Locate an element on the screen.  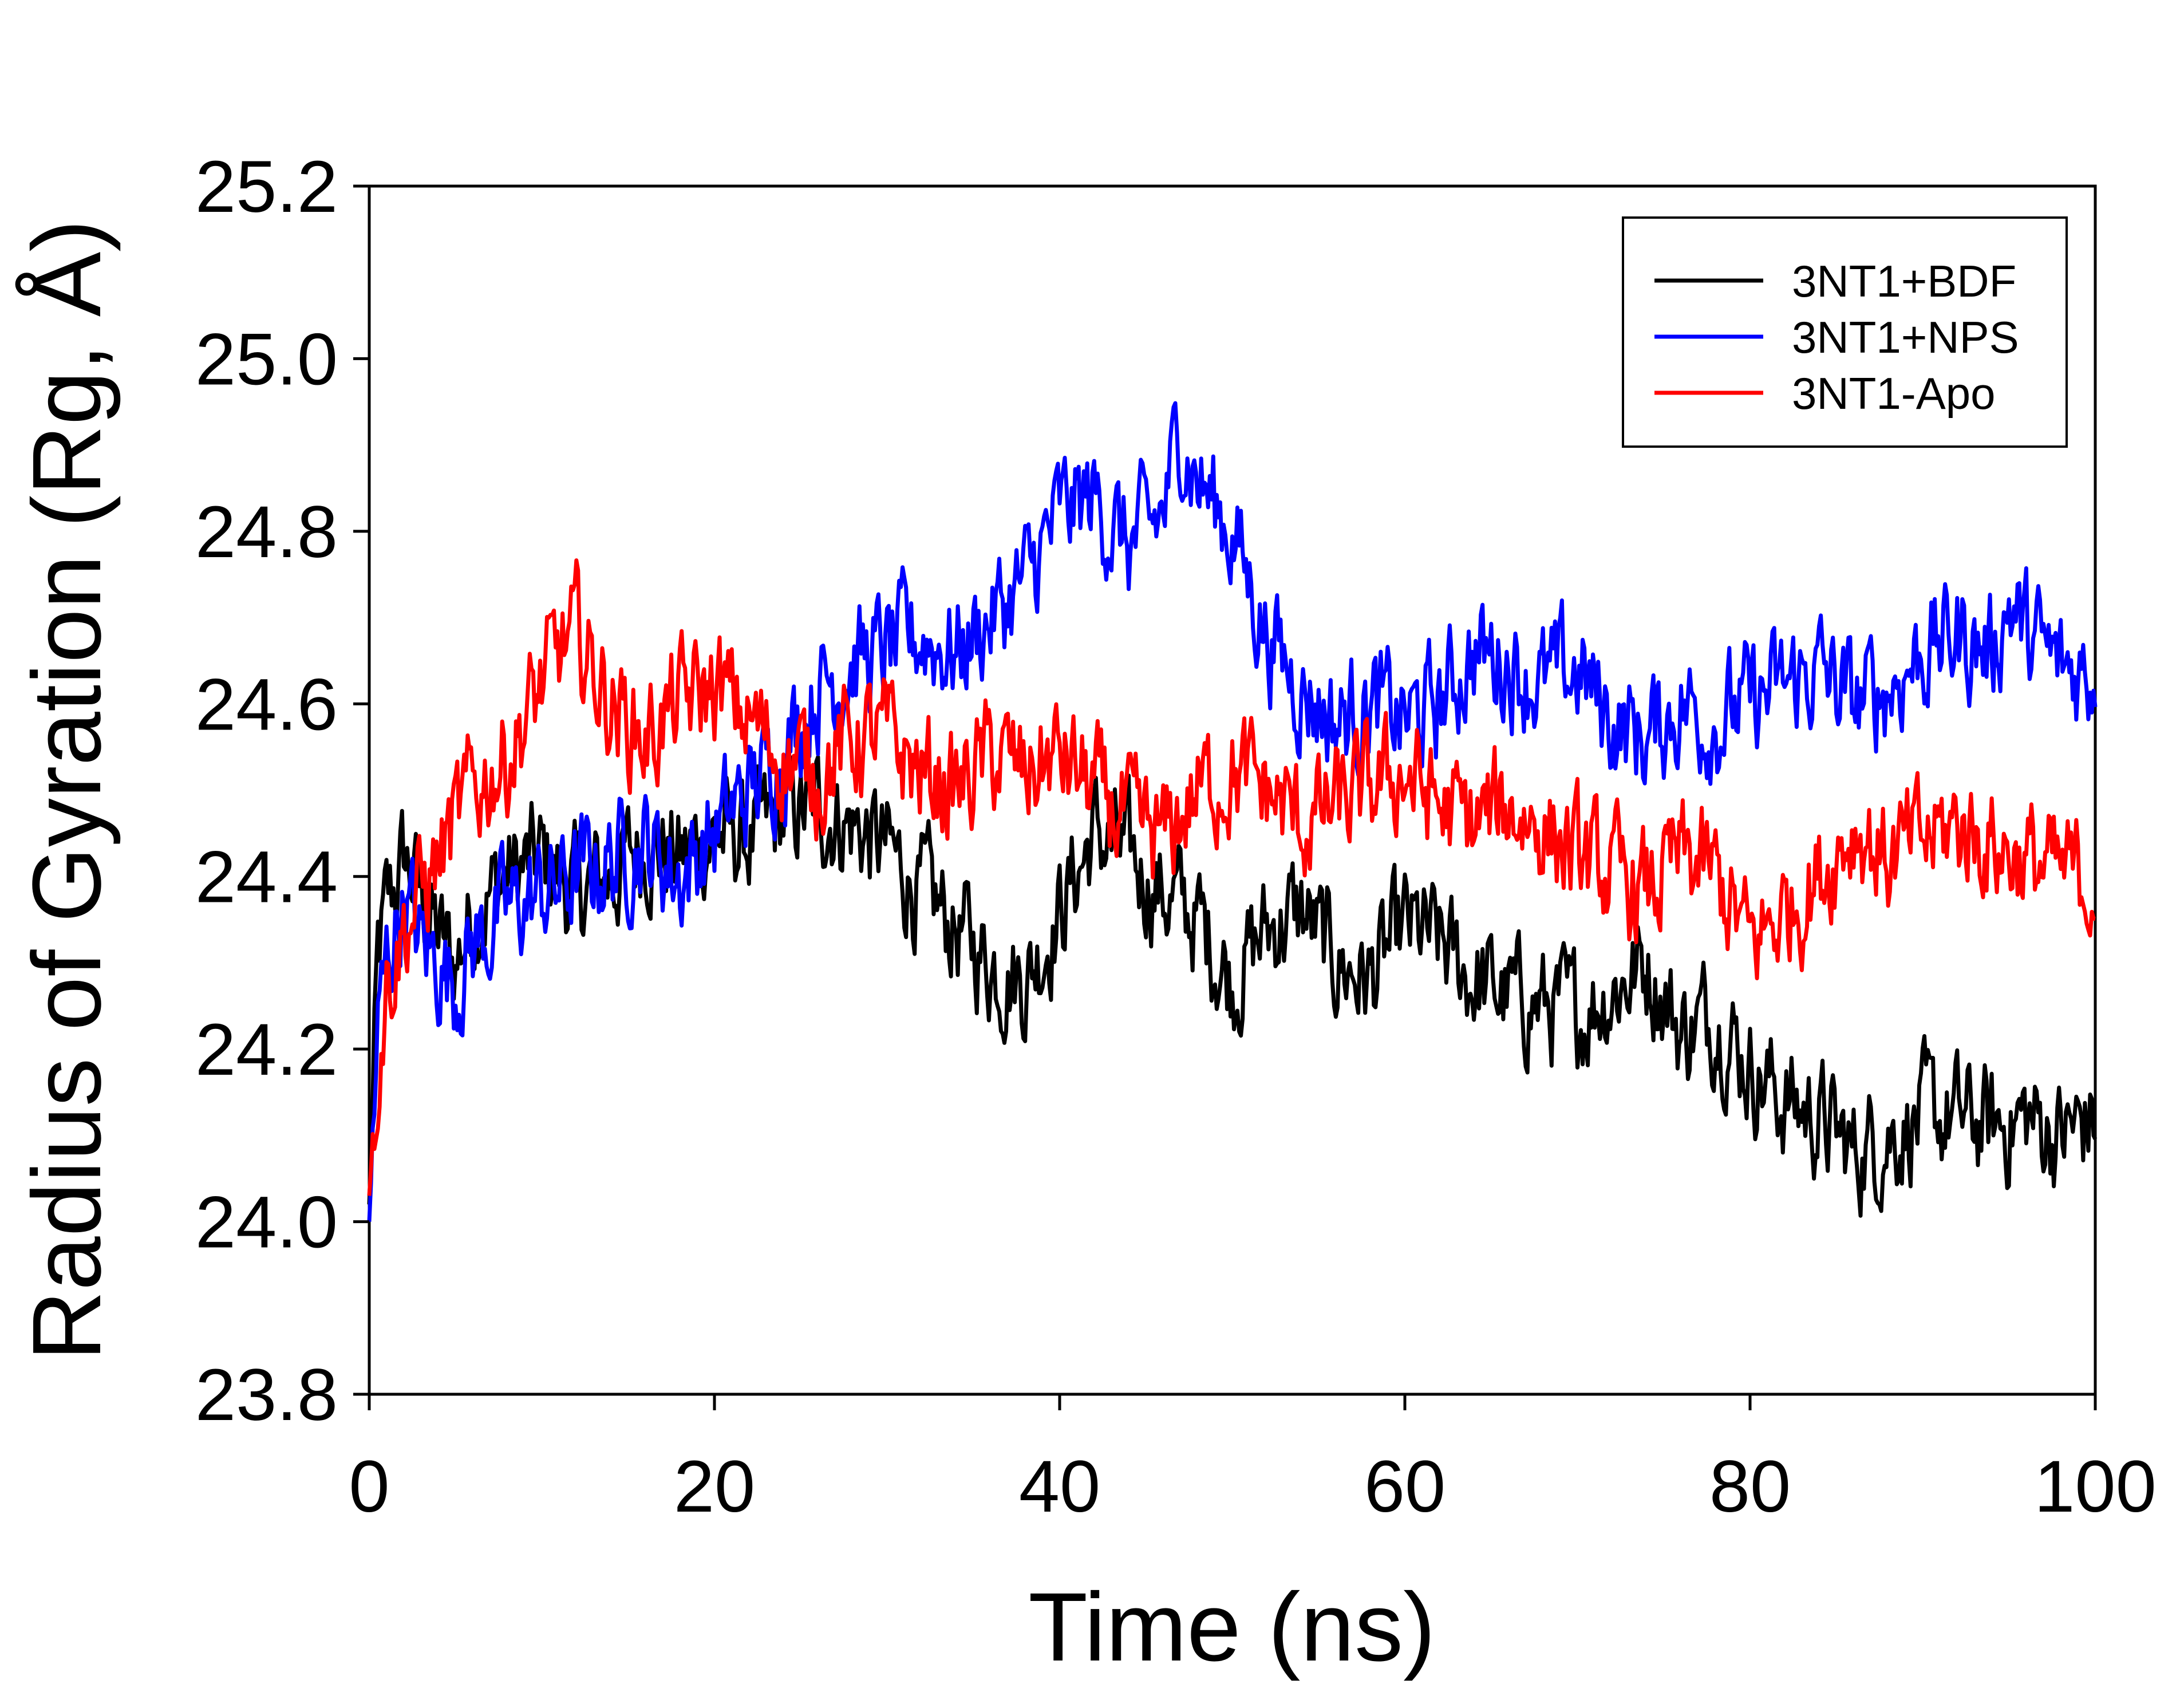
y-tick-label: 24.8 is located at coordinates (266, 532).